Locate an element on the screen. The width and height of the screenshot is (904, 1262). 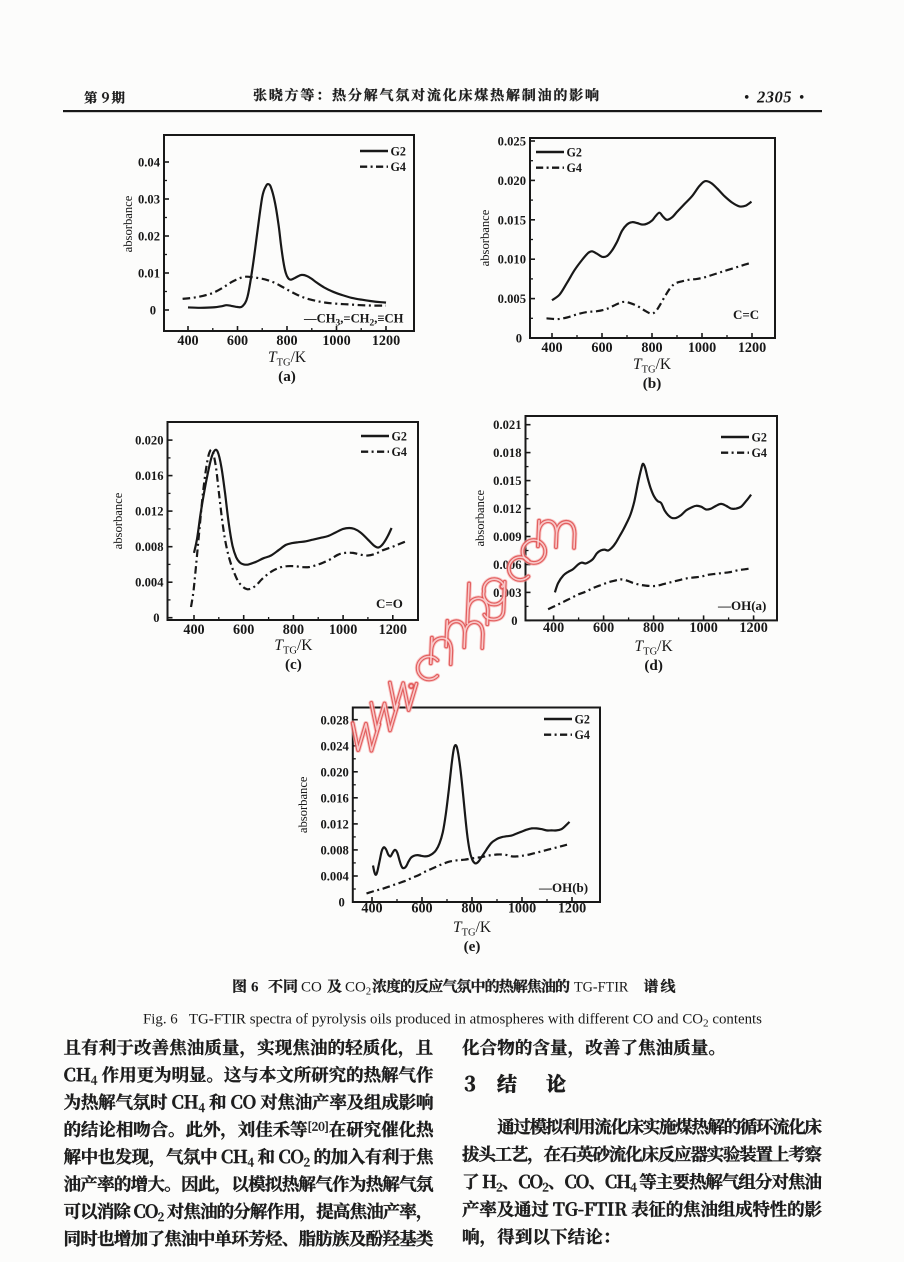
svg-text: 0.021 is located at coordinates (507, 425).